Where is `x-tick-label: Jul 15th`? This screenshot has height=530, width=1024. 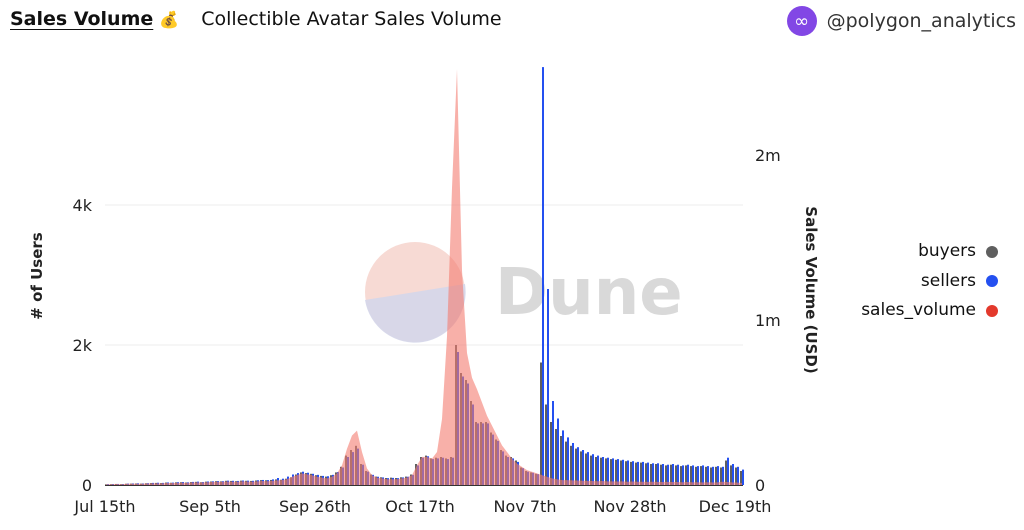
x-tick-label: Jul 15th is located at coordinates (104, 506).